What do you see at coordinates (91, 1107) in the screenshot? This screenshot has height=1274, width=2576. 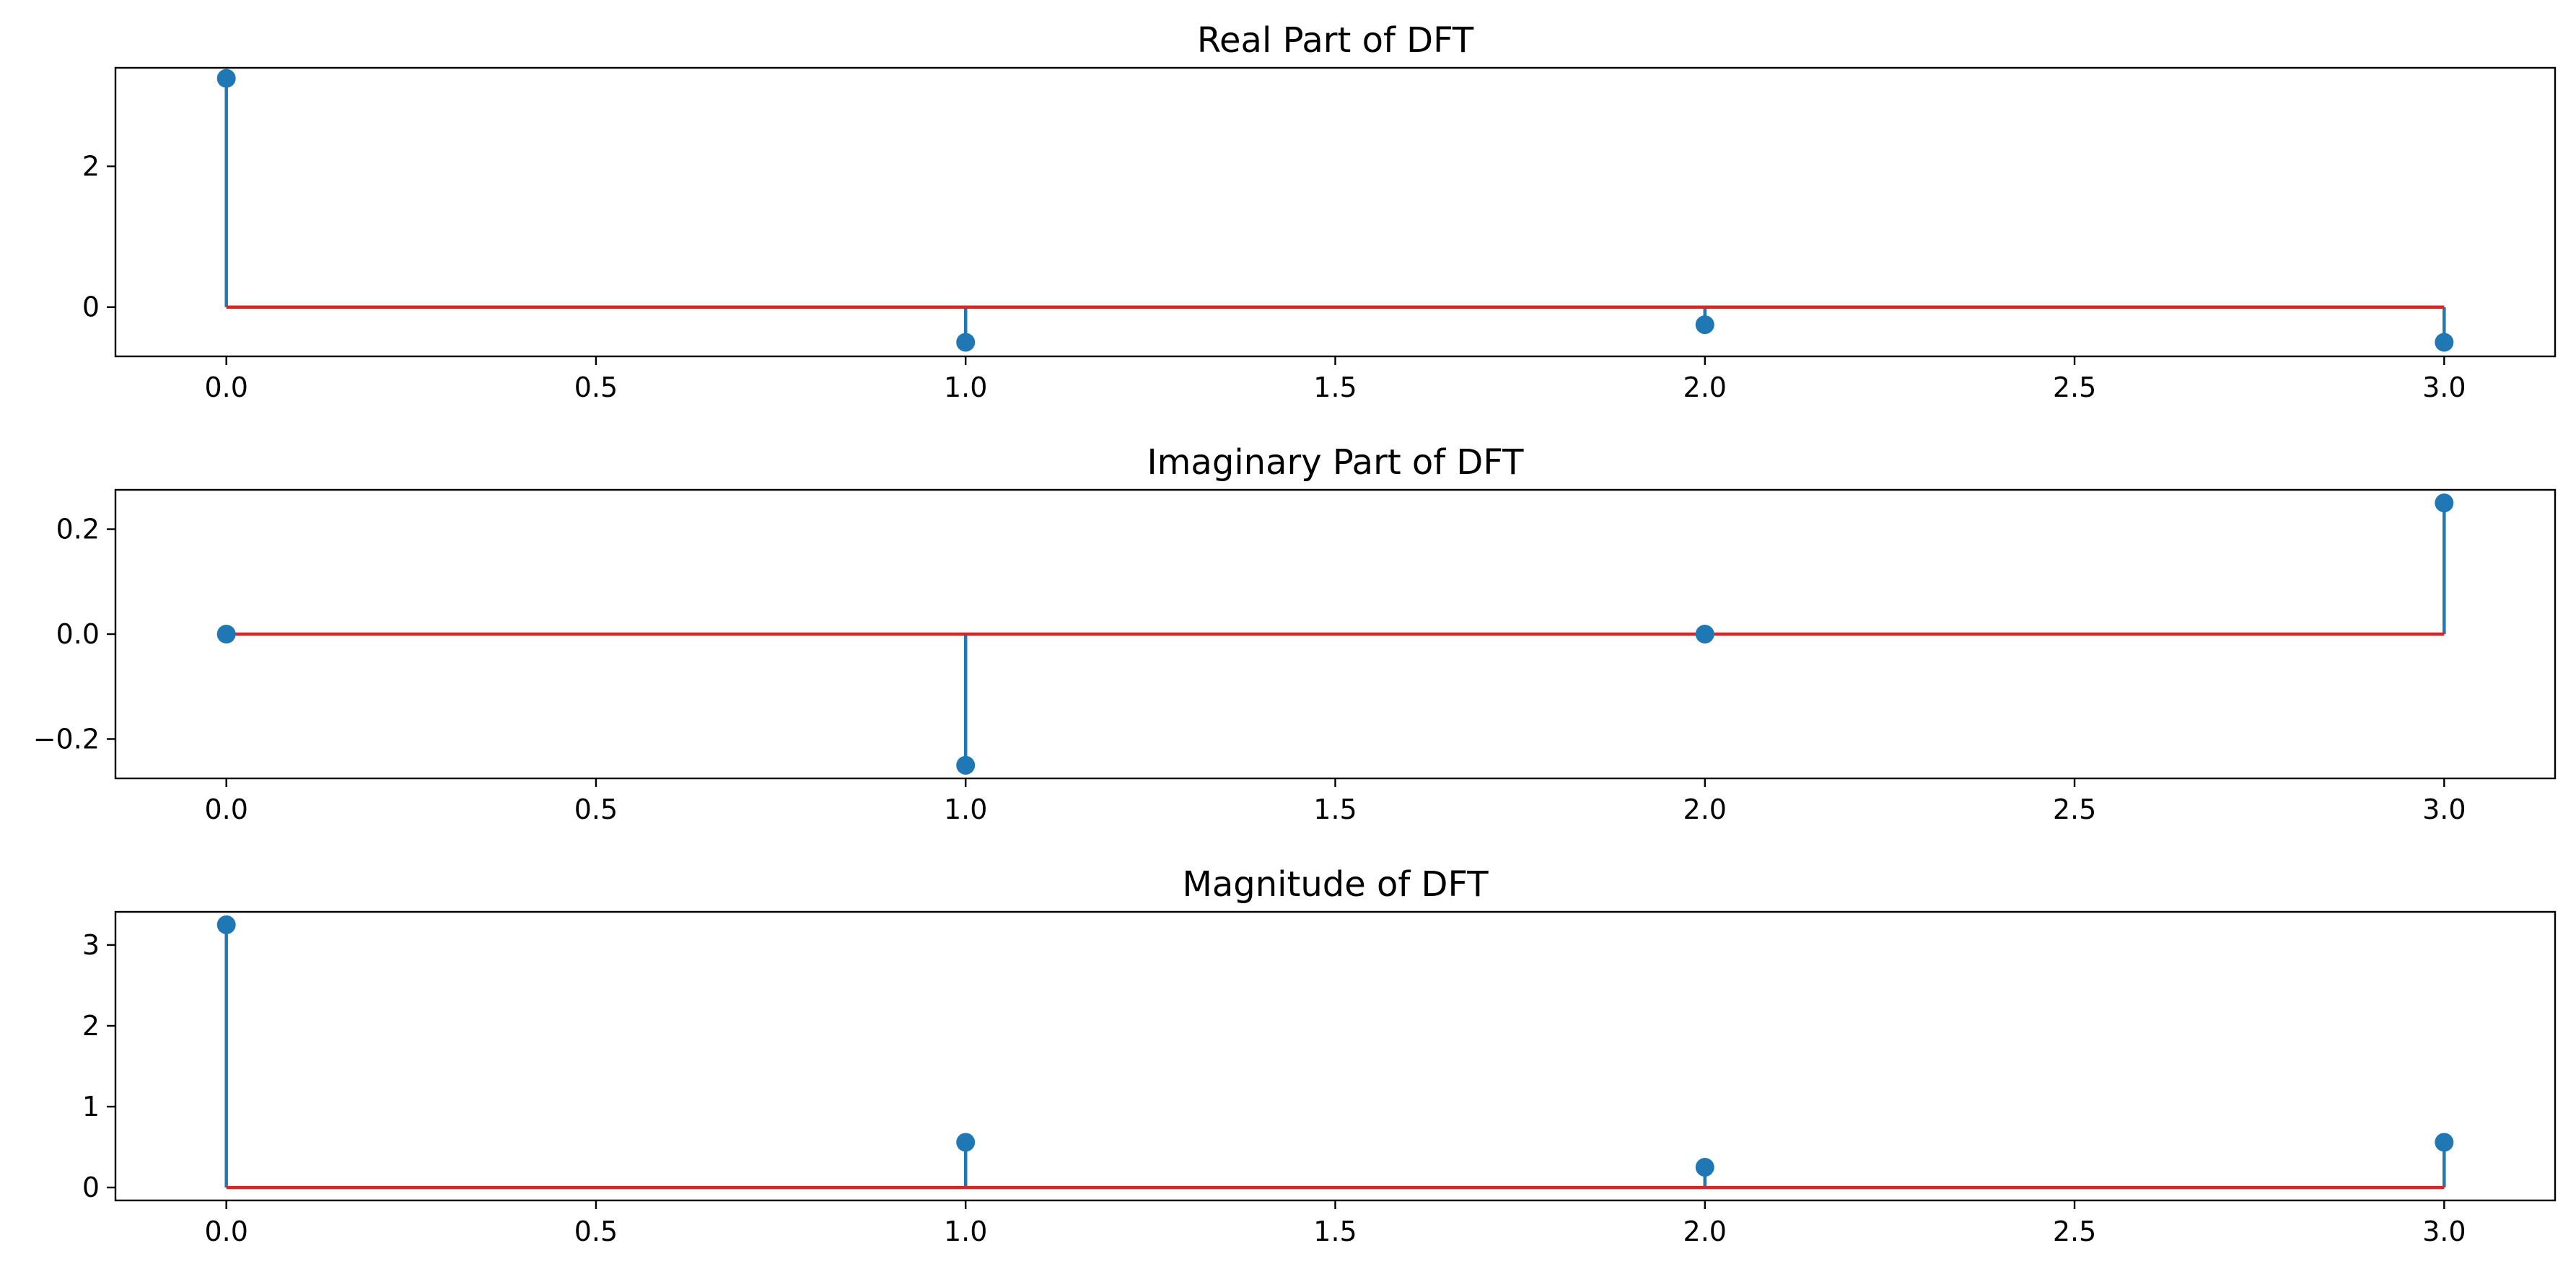 I see `y-tick-label: 1` at bounding box center [91, 1107].